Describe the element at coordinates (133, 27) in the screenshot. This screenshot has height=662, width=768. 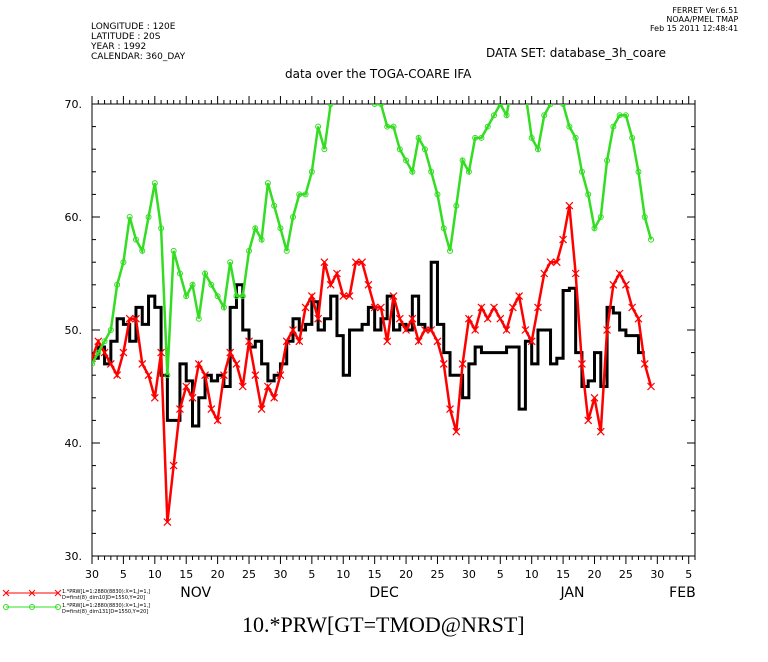
I see `meta-line: LONGITUDE : 120E` at that location.